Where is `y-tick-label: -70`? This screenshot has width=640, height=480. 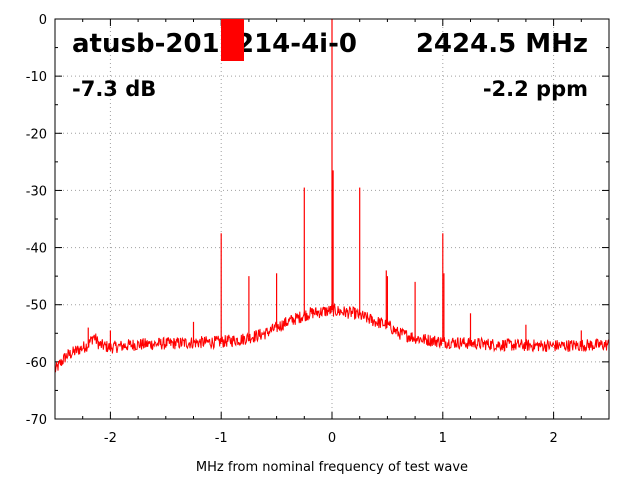
y-tick-label: -70 is located at coordinates (36, 420).